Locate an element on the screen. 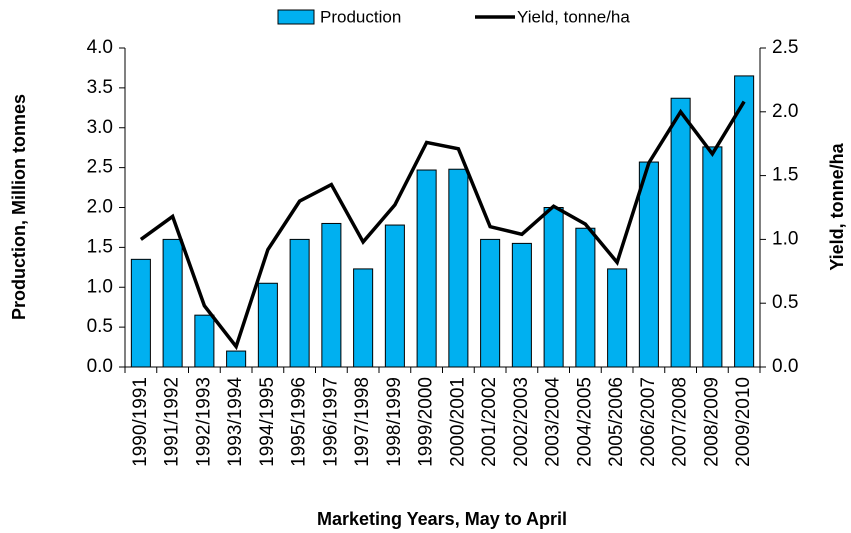 This screenshot has height=533, width=851. y-tick-label: 0.5 is located at coordinates (100, 326).